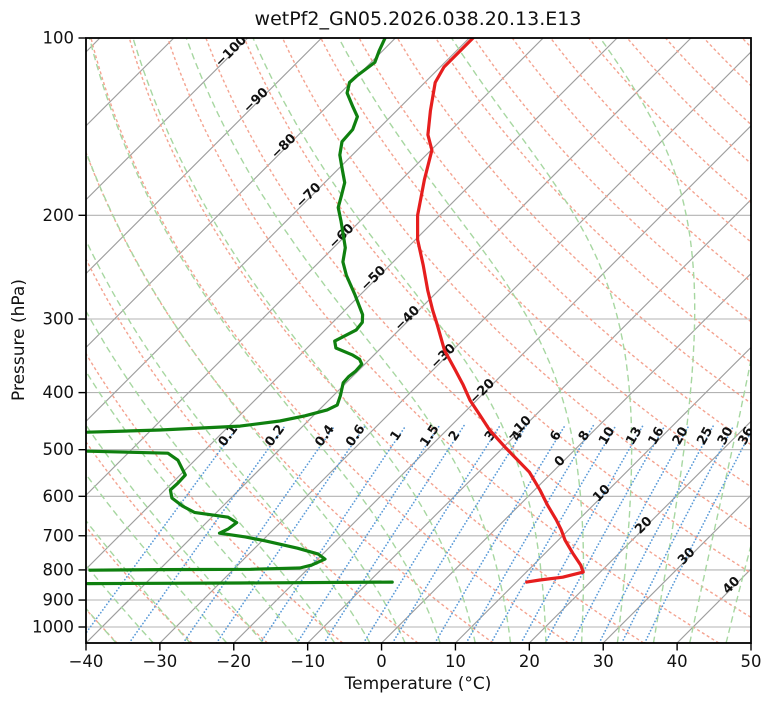  What do you see at coordinates (455, 661) in the screenshot?
I see `x-tick-label: 10` at bounding box center [455, 661].